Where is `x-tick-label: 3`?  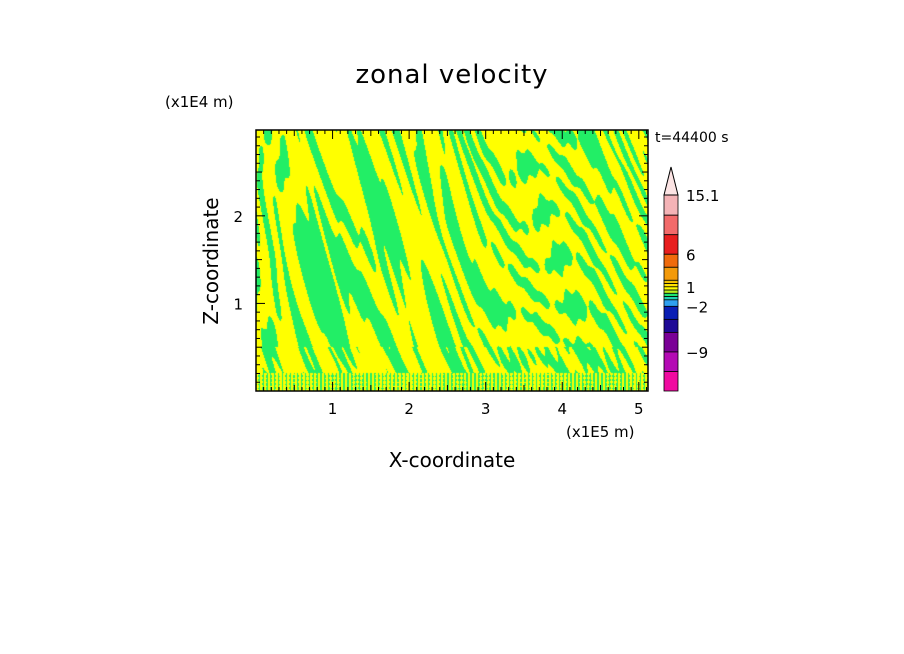 x-tick-label: 3 is located at coordinates (486, 409).